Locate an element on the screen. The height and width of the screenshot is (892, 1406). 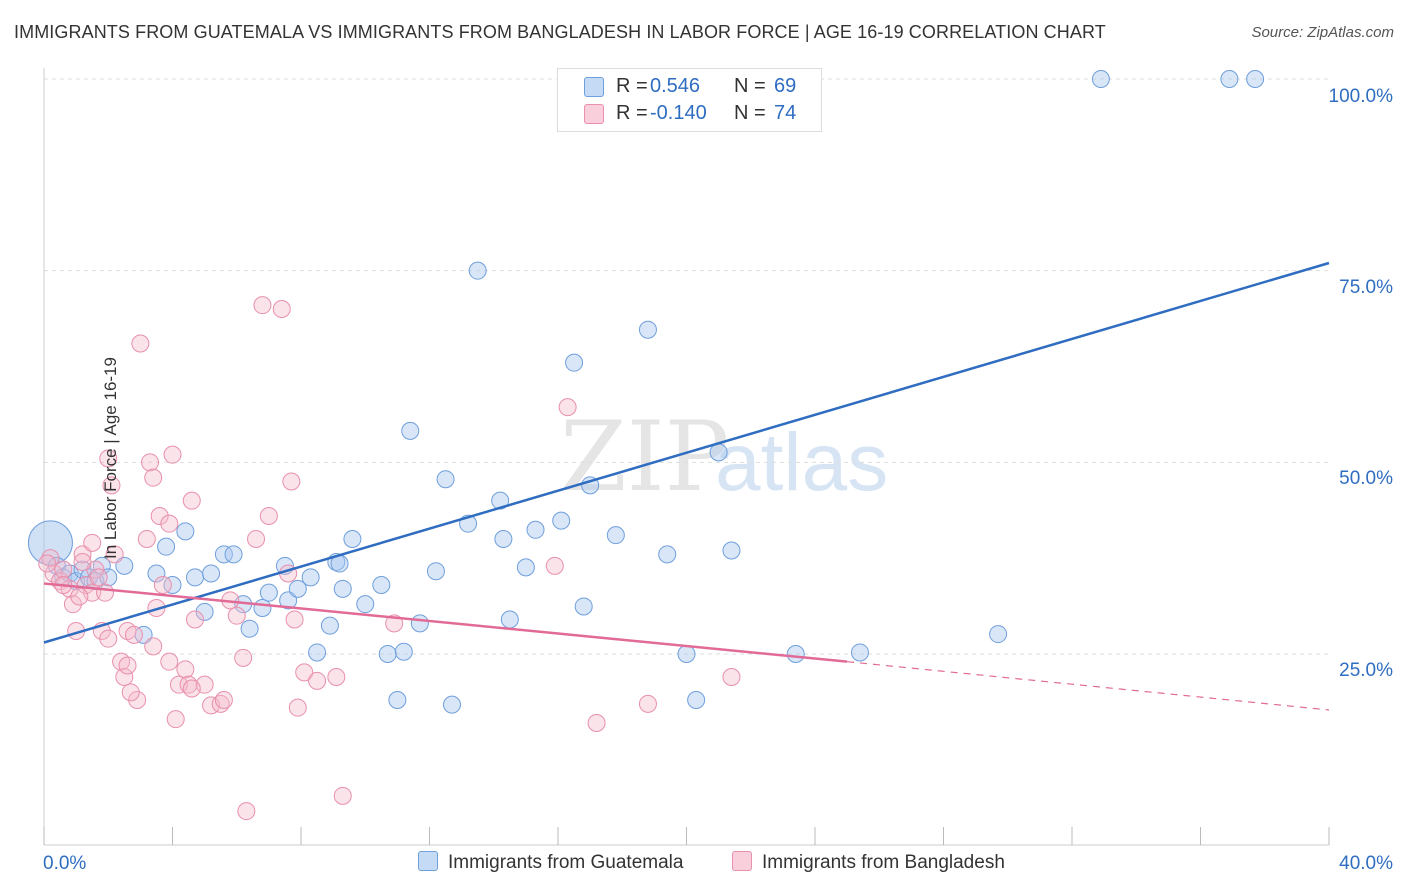
y-axis-label: In Labor Force | Age 16-19 is located at coordinates (110, 458).